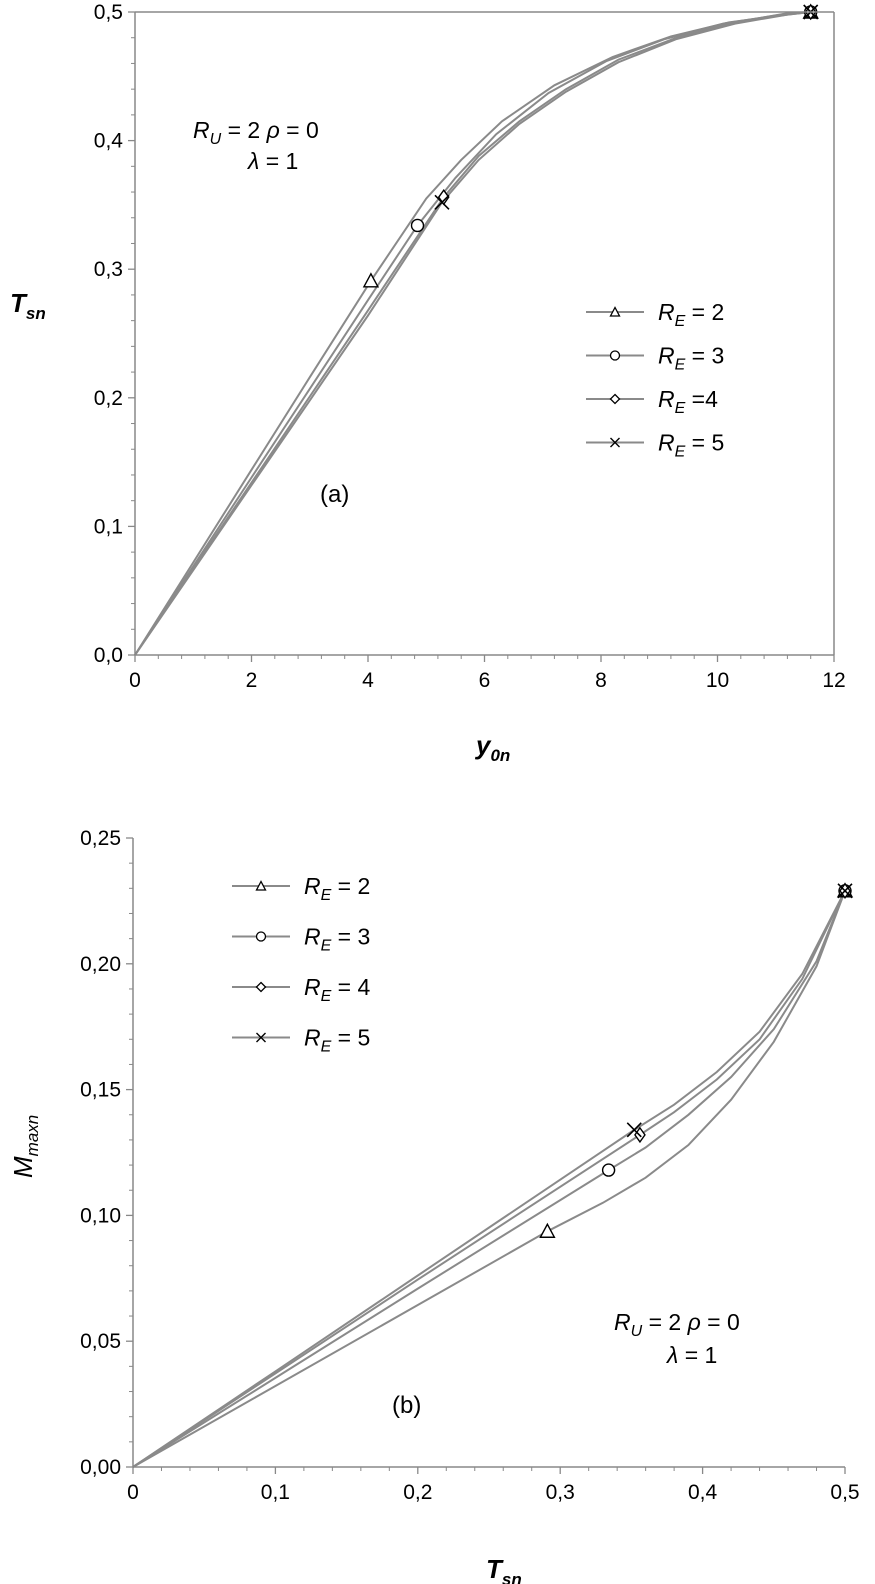  What do you see at coordinates (406, 1405) in the screenshot?
I see `panel-label: (b)` at bounding box center [406, 1405].